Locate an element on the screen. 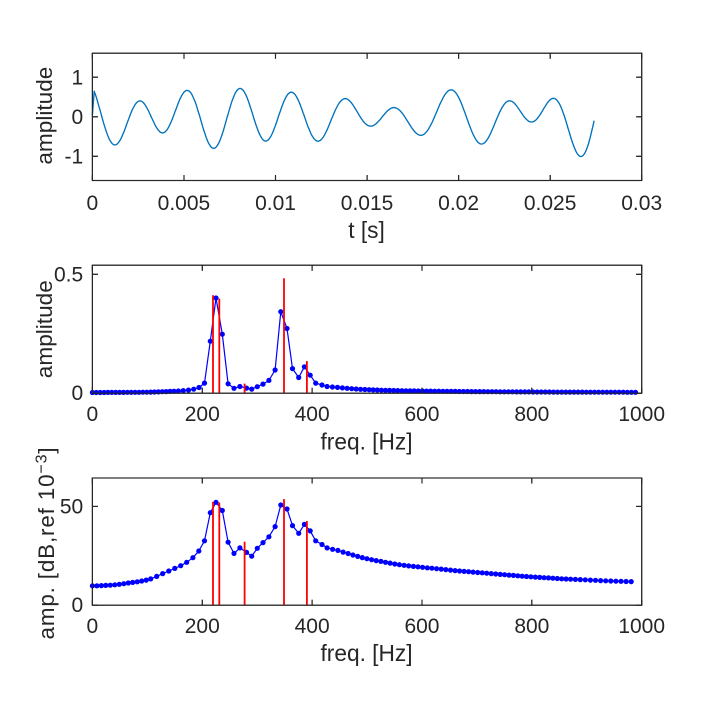 This screenshot has width=709, height=714. svg-text: 50 is located at coordinates (71, 506).